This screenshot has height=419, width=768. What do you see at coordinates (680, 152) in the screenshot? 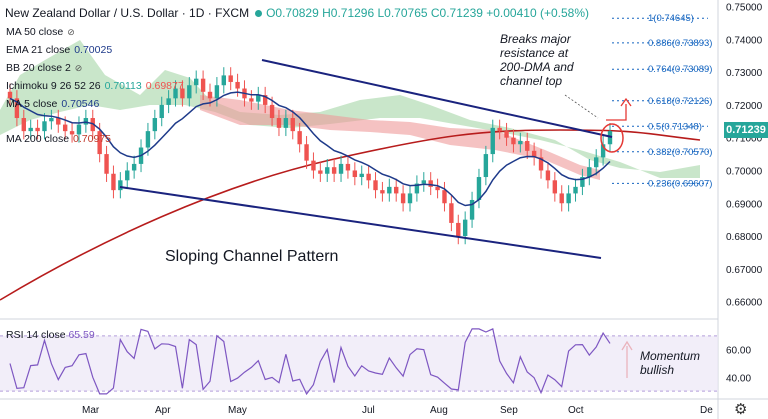
I see `fib-level-label: 0.382(0.70570)` at bounding box center [680, 152].